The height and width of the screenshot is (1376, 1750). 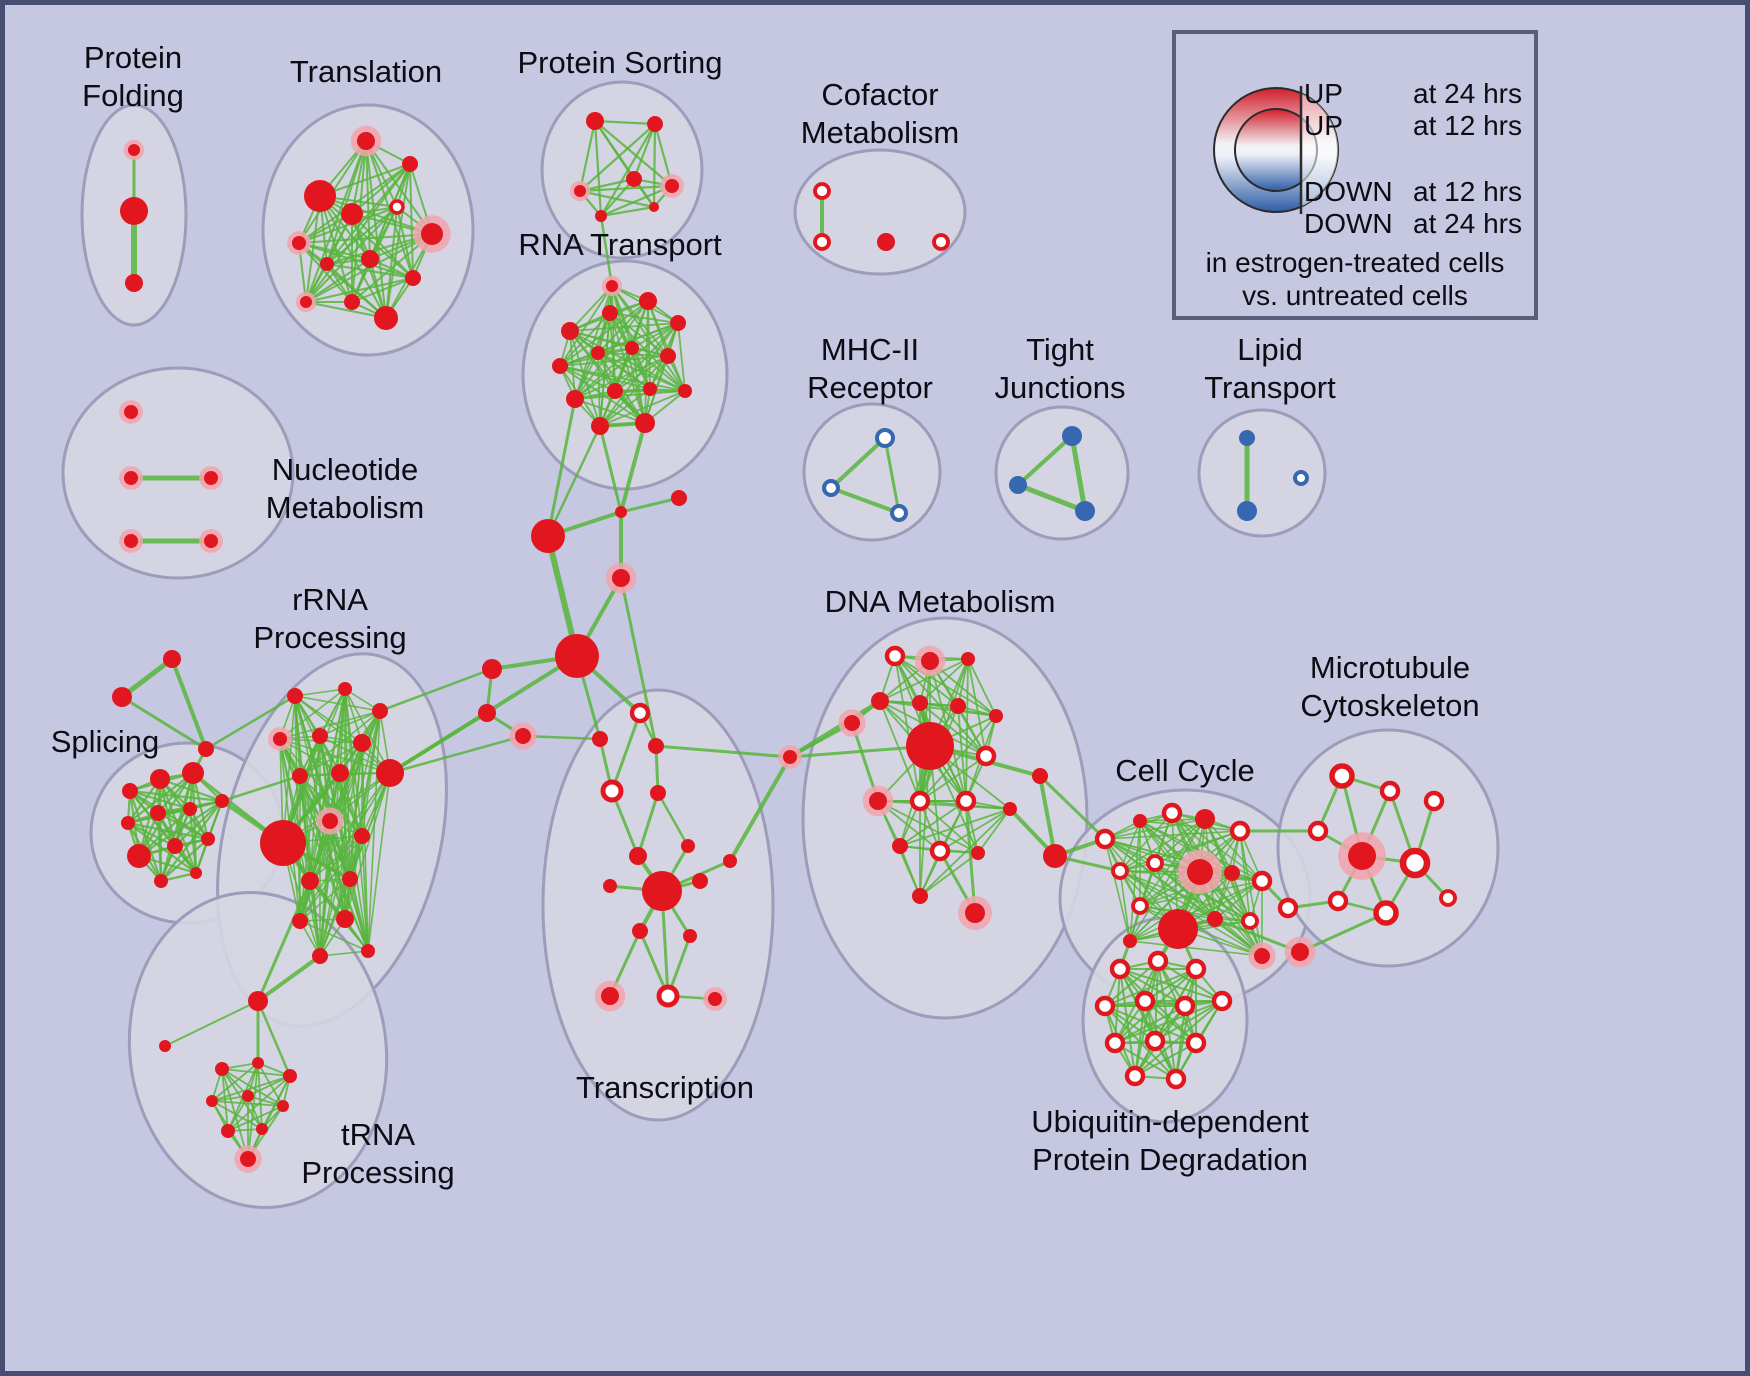 I want to click on network-node-txc, so click(x=656, y=746).